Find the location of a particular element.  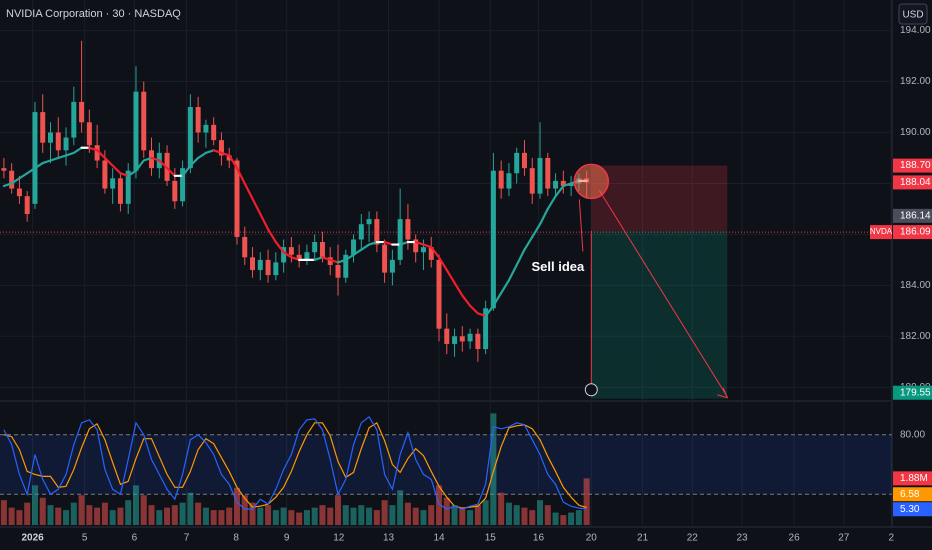

k-last-label-box is located at coordinates (912, 509).